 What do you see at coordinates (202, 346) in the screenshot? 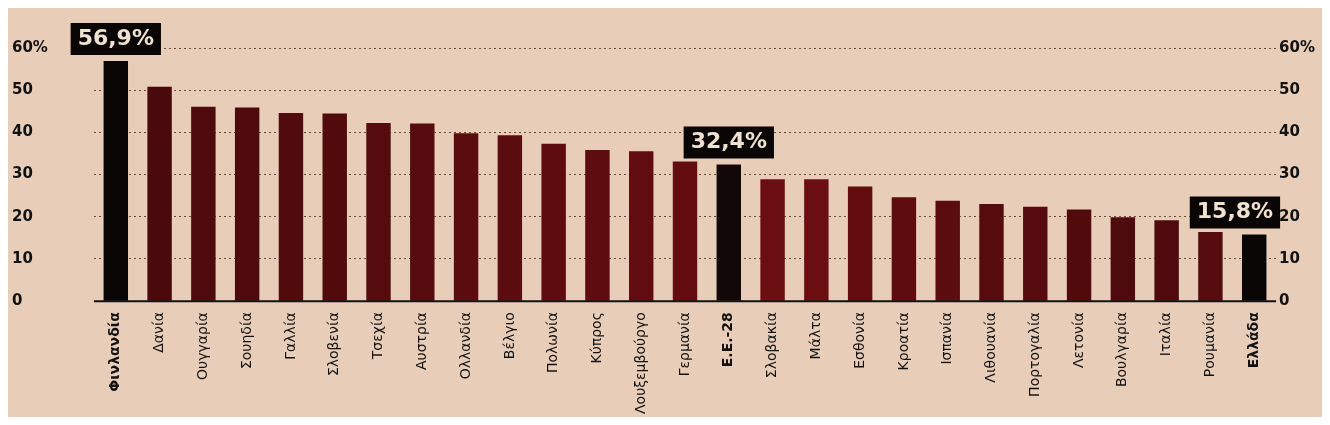
I see `x-tick-label: Ουγγαρία` at bounding box center [202, 346].